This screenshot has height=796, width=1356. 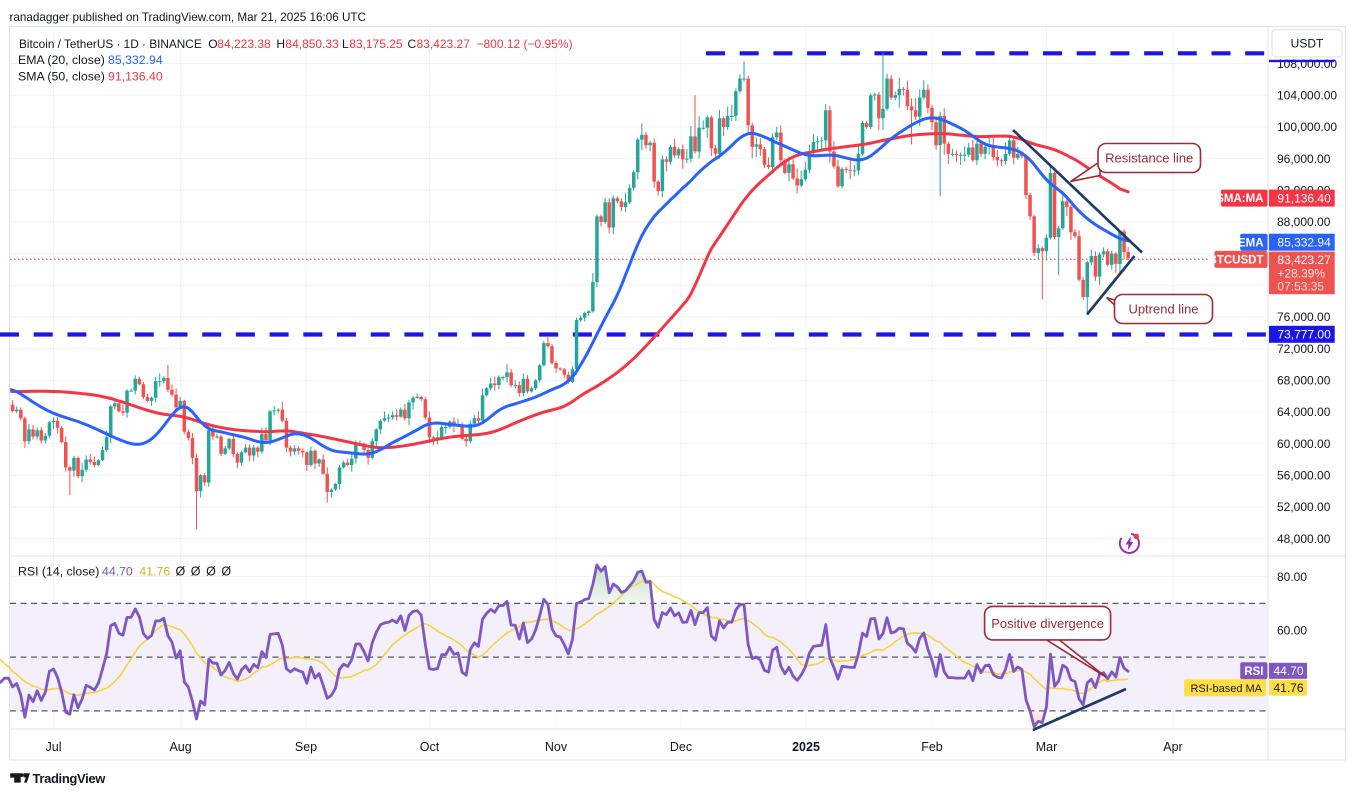 What do you see at coordinates (525, 44) in the screenshot?
I see `svg-text: −800.12 (−0.95%)` at bounding box center [525, 44].